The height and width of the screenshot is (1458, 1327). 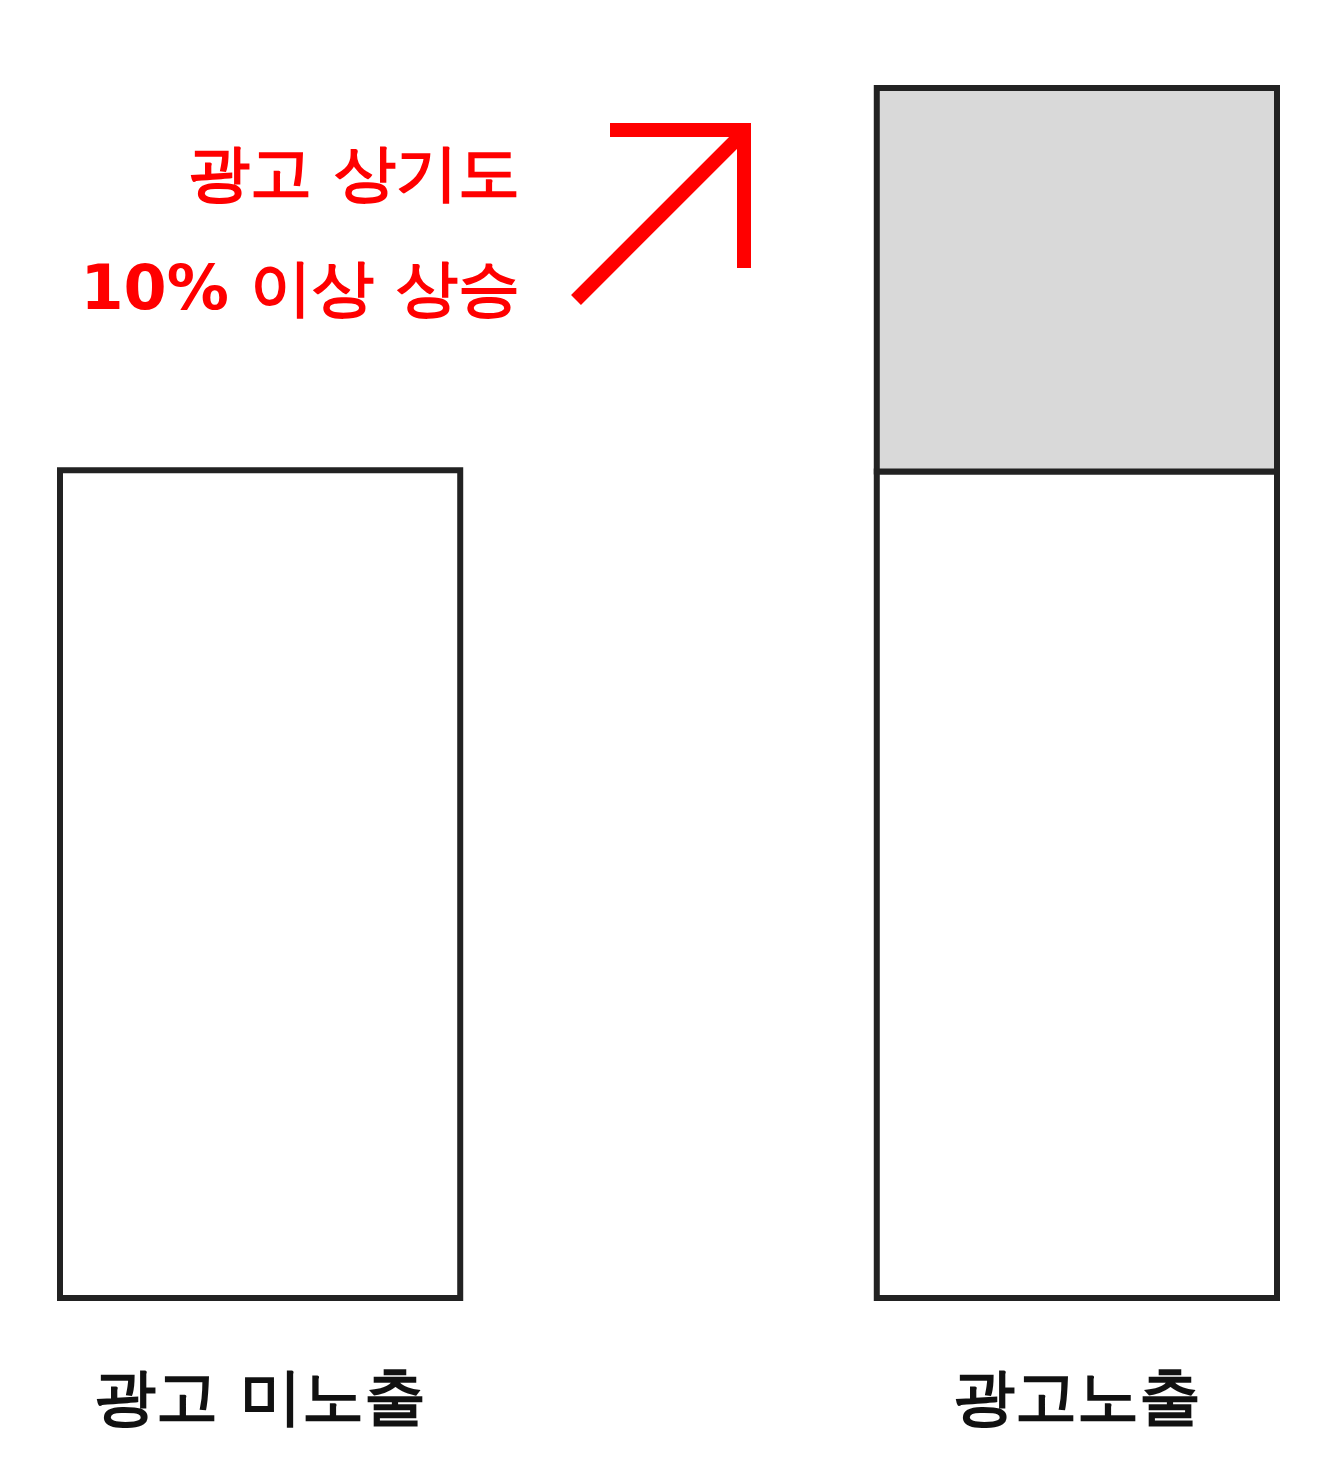 What do you see at coordinates (260, 1396) in the screenshot?
I see `x-tick-label: 광고 미노출` at bounding box center [260, 1396].